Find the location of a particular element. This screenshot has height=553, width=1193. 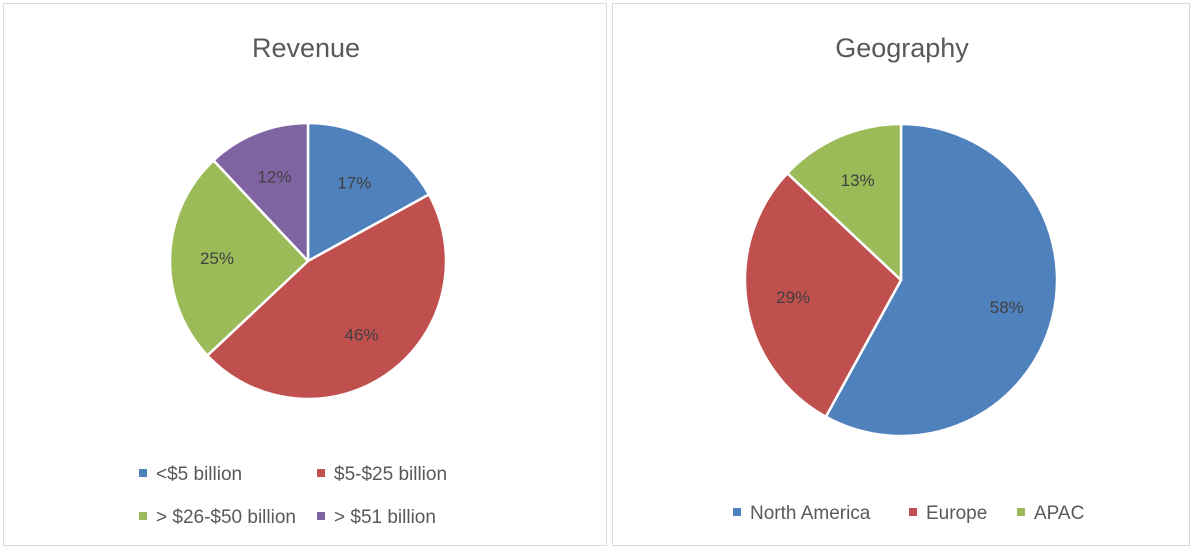

legend-label: $5-$25 billion is located at coordinates (390, 474).